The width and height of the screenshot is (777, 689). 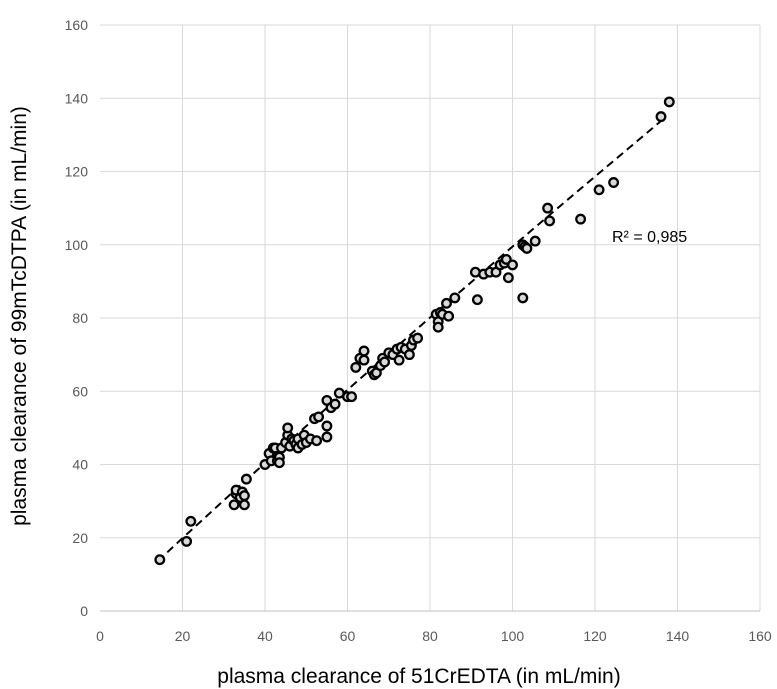 I want to click on x-tick-label: 0, so click(x=100, y=636).